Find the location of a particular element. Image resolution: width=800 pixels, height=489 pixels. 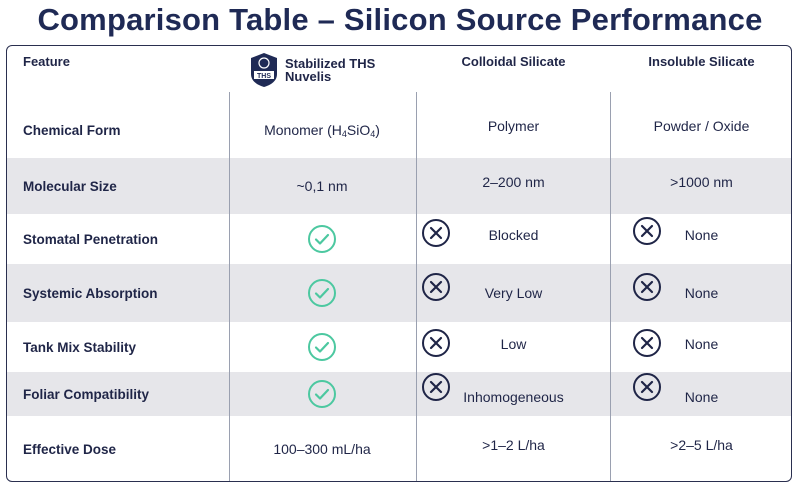

colloidal-value: Inhomogeneous is located at coordinates (513, 394).